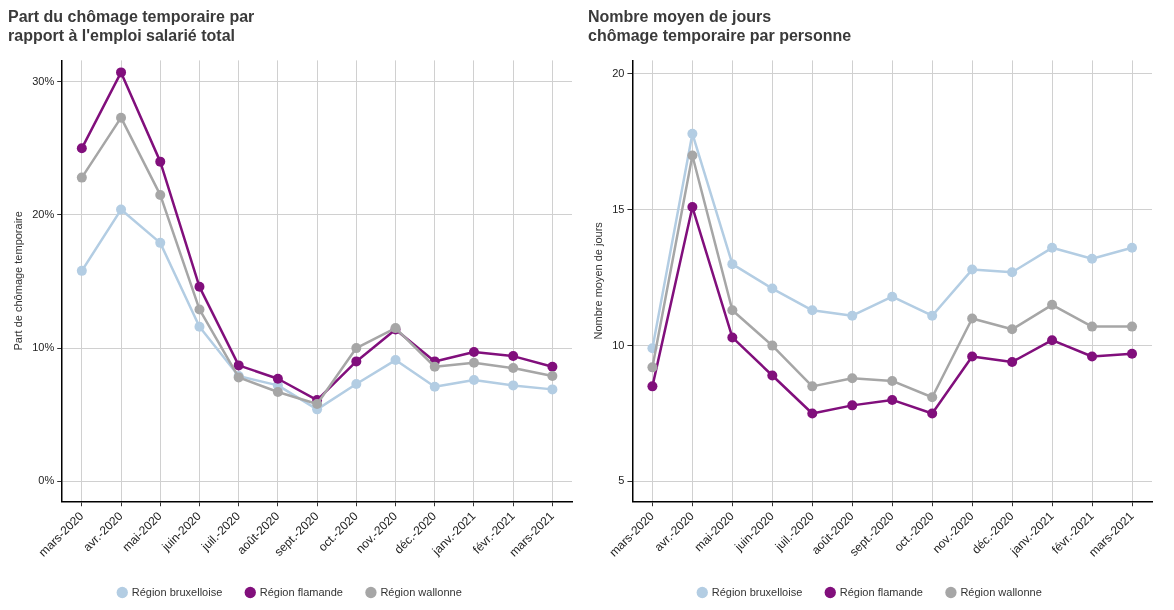 Image resolution: width=1174 pixels, height=610 pixels. What do you see at coordinates (618, 73) in the screenshot?
I see `y-tick-label: 20` at bounding box center [618, 73].